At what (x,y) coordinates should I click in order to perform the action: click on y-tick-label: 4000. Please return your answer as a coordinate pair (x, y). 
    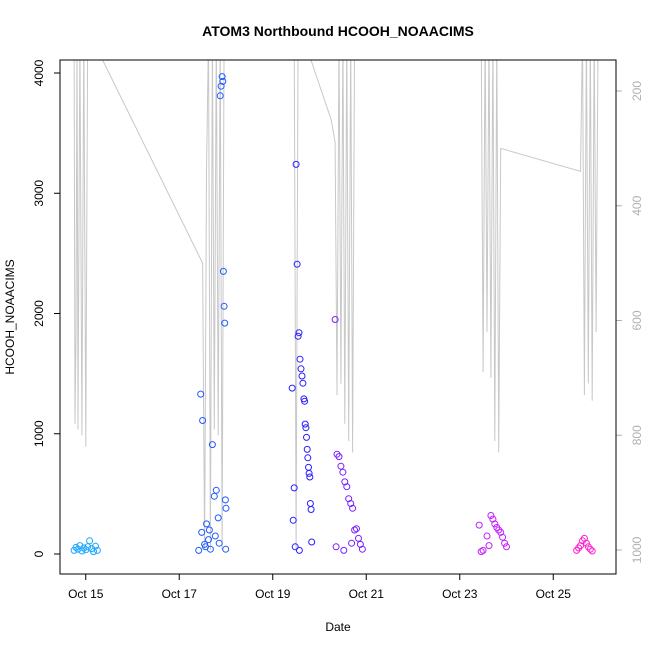
    Looking at the image, I should click on (39, 72).